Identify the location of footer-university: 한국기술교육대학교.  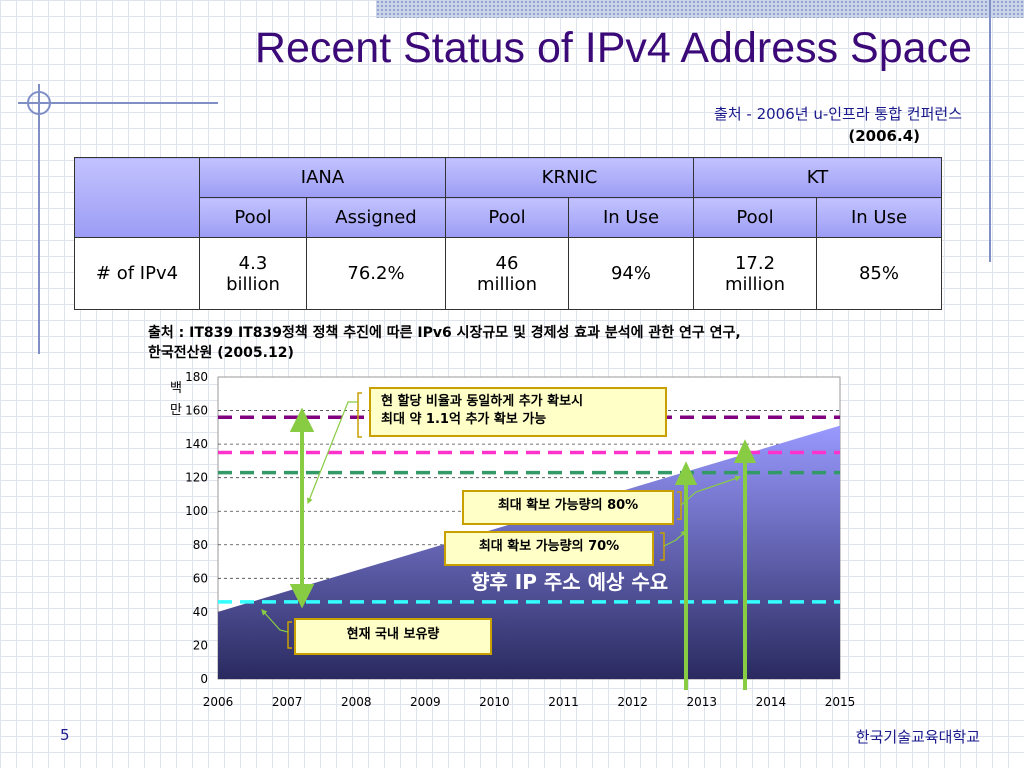
(917, 737).